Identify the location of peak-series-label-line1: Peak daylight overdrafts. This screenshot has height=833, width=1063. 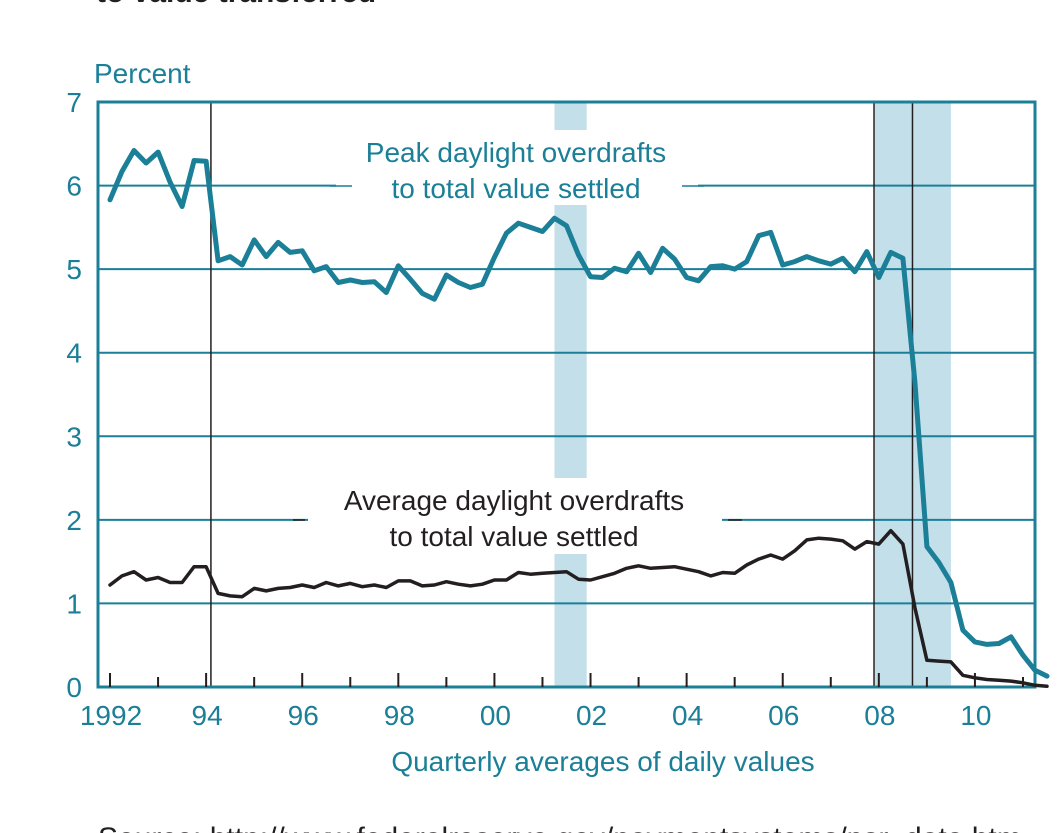
(516, 152).